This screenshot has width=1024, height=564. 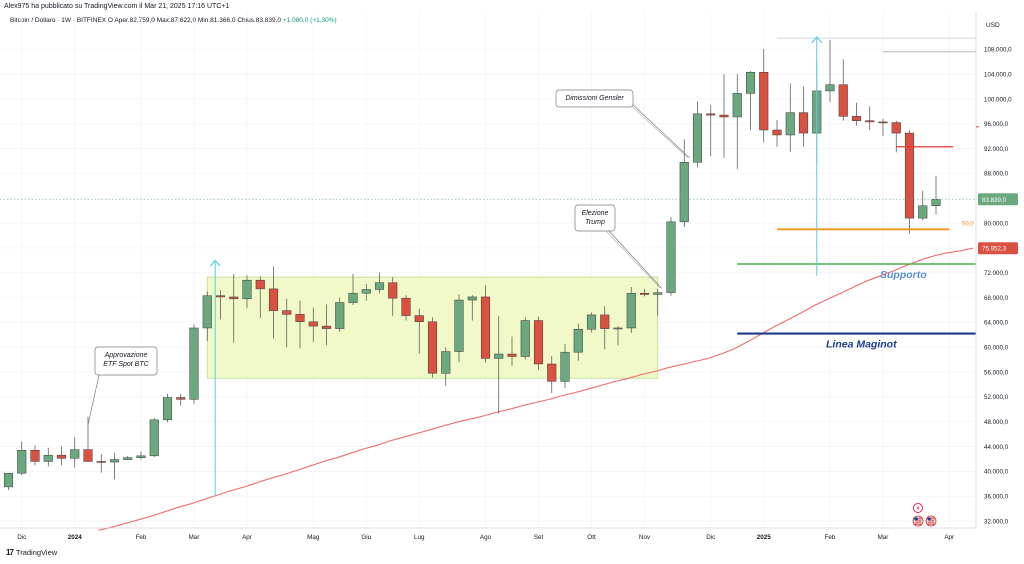 What do you see at coordinates (31, 552) in the screenshot?
I see `tradingview-logo: 17 TradingView` at bounding box center [31, 552].